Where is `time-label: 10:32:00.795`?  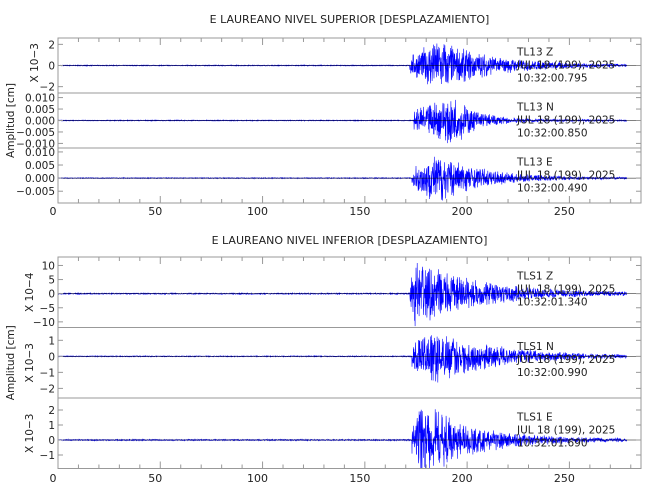 time-label: 10:32:00.795 is located at coordinates (552, 79).